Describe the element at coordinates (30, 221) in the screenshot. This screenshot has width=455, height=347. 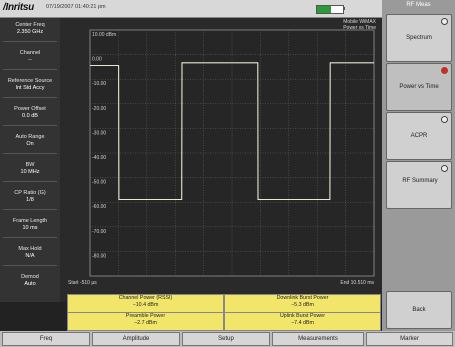
I see `parameter-label: Frame Length` at that location.